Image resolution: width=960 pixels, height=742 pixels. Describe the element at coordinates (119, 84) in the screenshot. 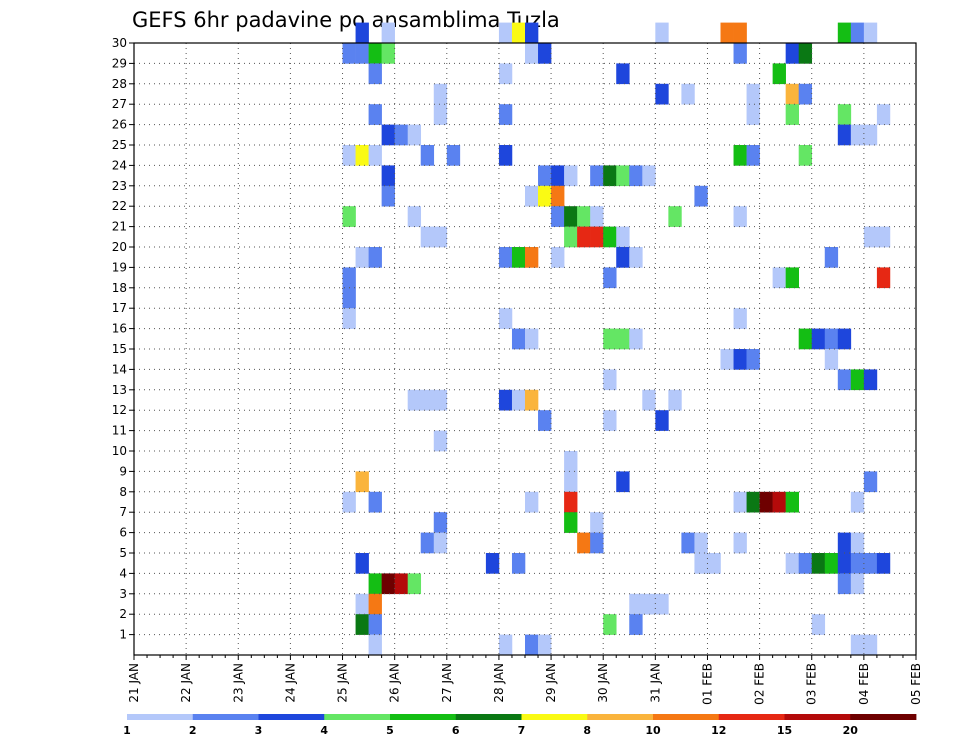

I see `y-tick-label: 28` at that location.